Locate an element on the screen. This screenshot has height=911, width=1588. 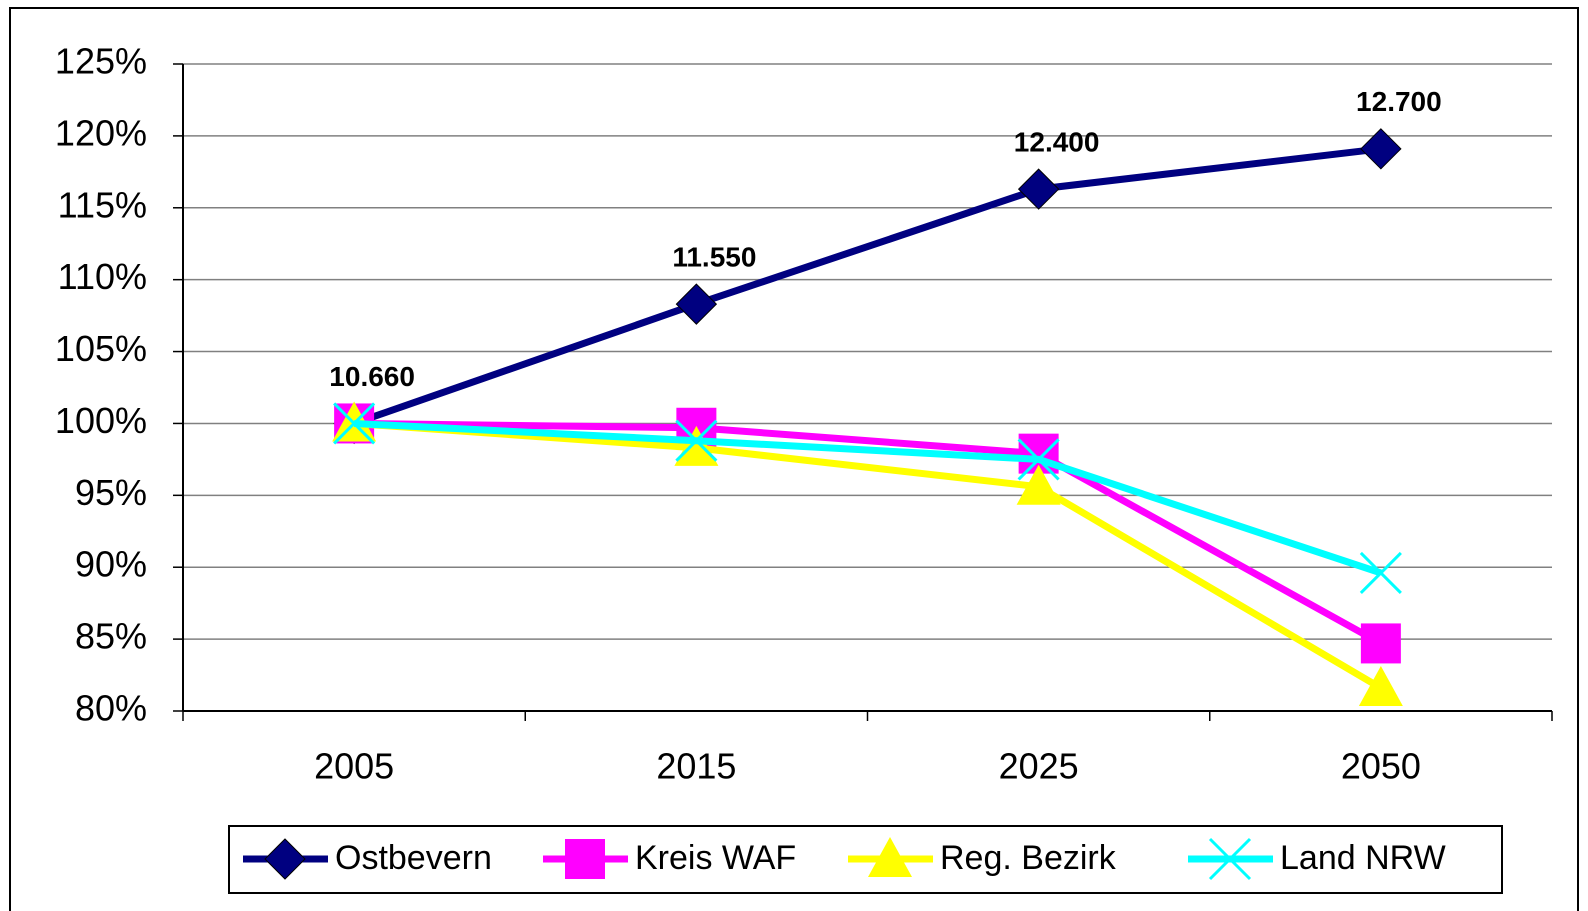
legend-label: Land NRW is located at coordinates (1363, 858).